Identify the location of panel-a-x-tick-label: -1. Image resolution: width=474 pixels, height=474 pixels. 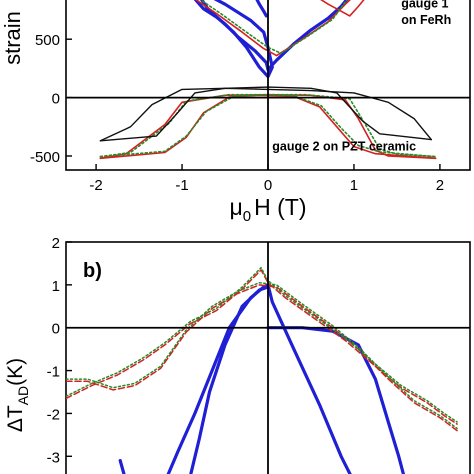
(181, 185).